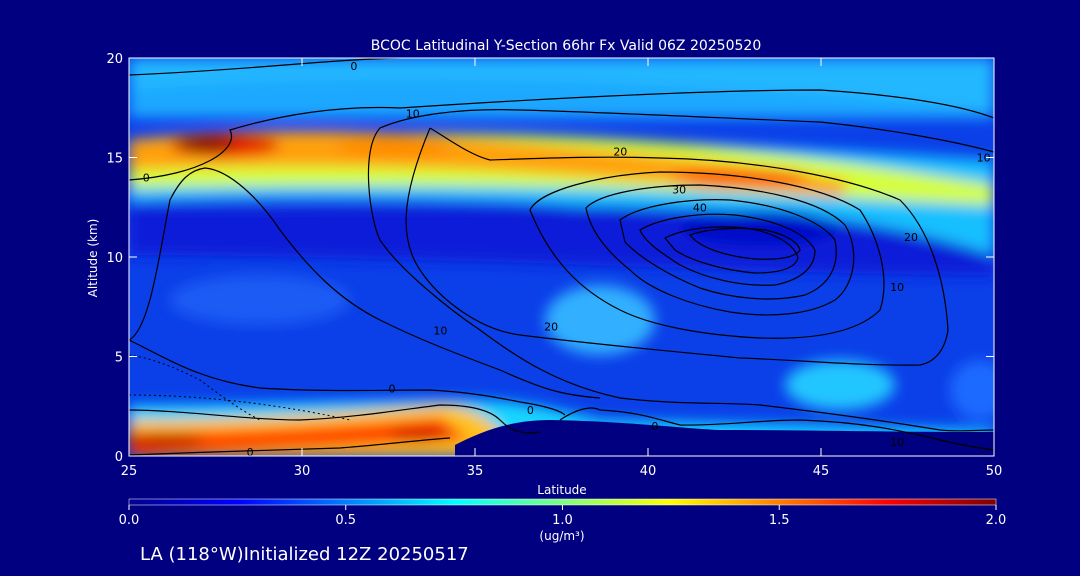  What do you see at coordinates (561, 490) in the screenshot?
I see `x-axis-label: Latitude` at bounding box center [561, 490].